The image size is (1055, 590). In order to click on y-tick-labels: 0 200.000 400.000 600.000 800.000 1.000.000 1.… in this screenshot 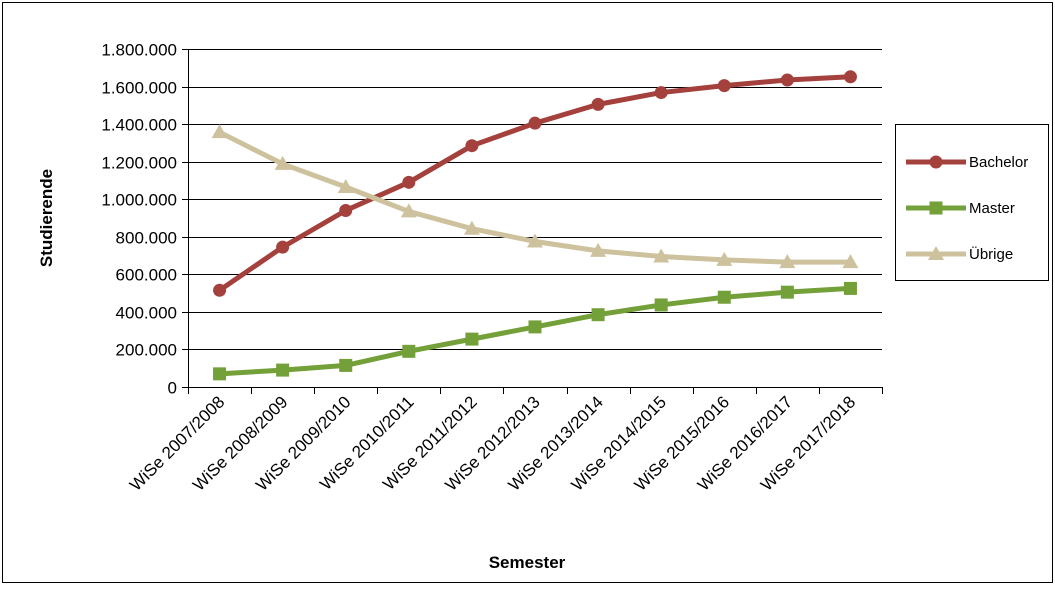, I will do `click(139, 219)`.